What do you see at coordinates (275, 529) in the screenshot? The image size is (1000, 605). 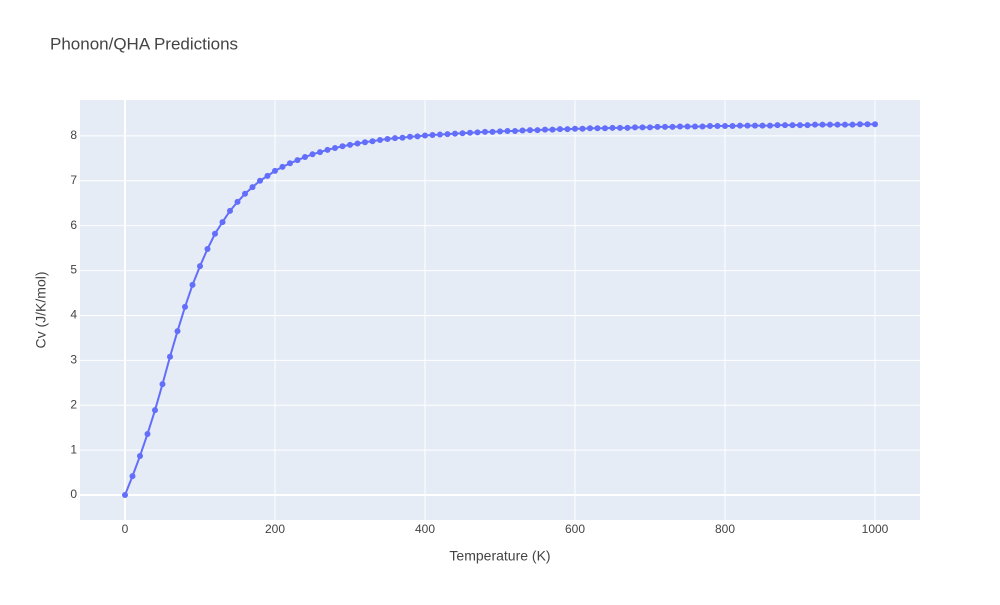 I see `x-tick-label: 200` at bounding box center [275, 529].